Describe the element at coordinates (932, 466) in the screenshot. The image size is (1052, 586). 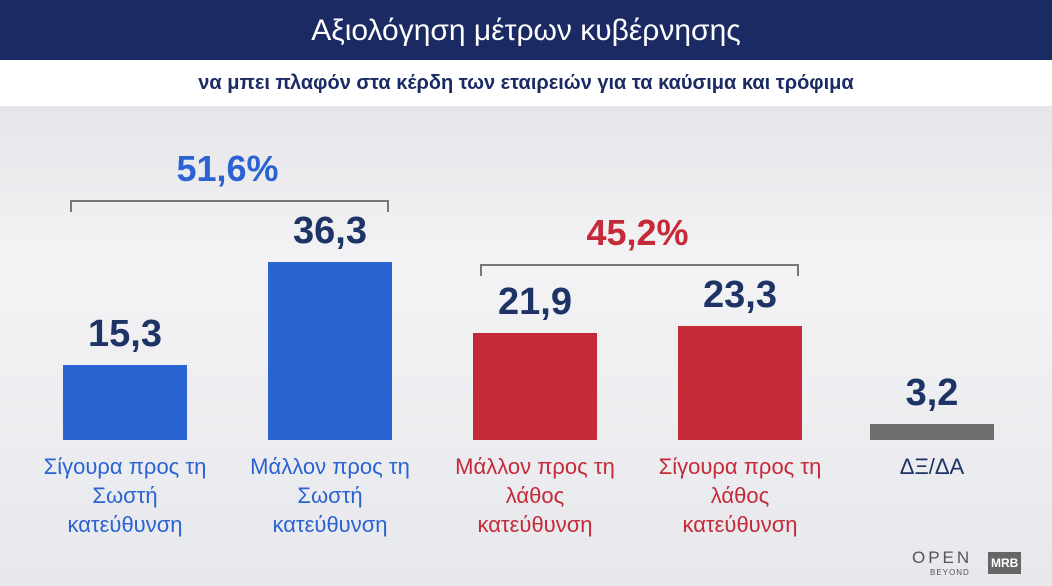
I see `category-label: ΔΞ/ΔΑ` at that location.